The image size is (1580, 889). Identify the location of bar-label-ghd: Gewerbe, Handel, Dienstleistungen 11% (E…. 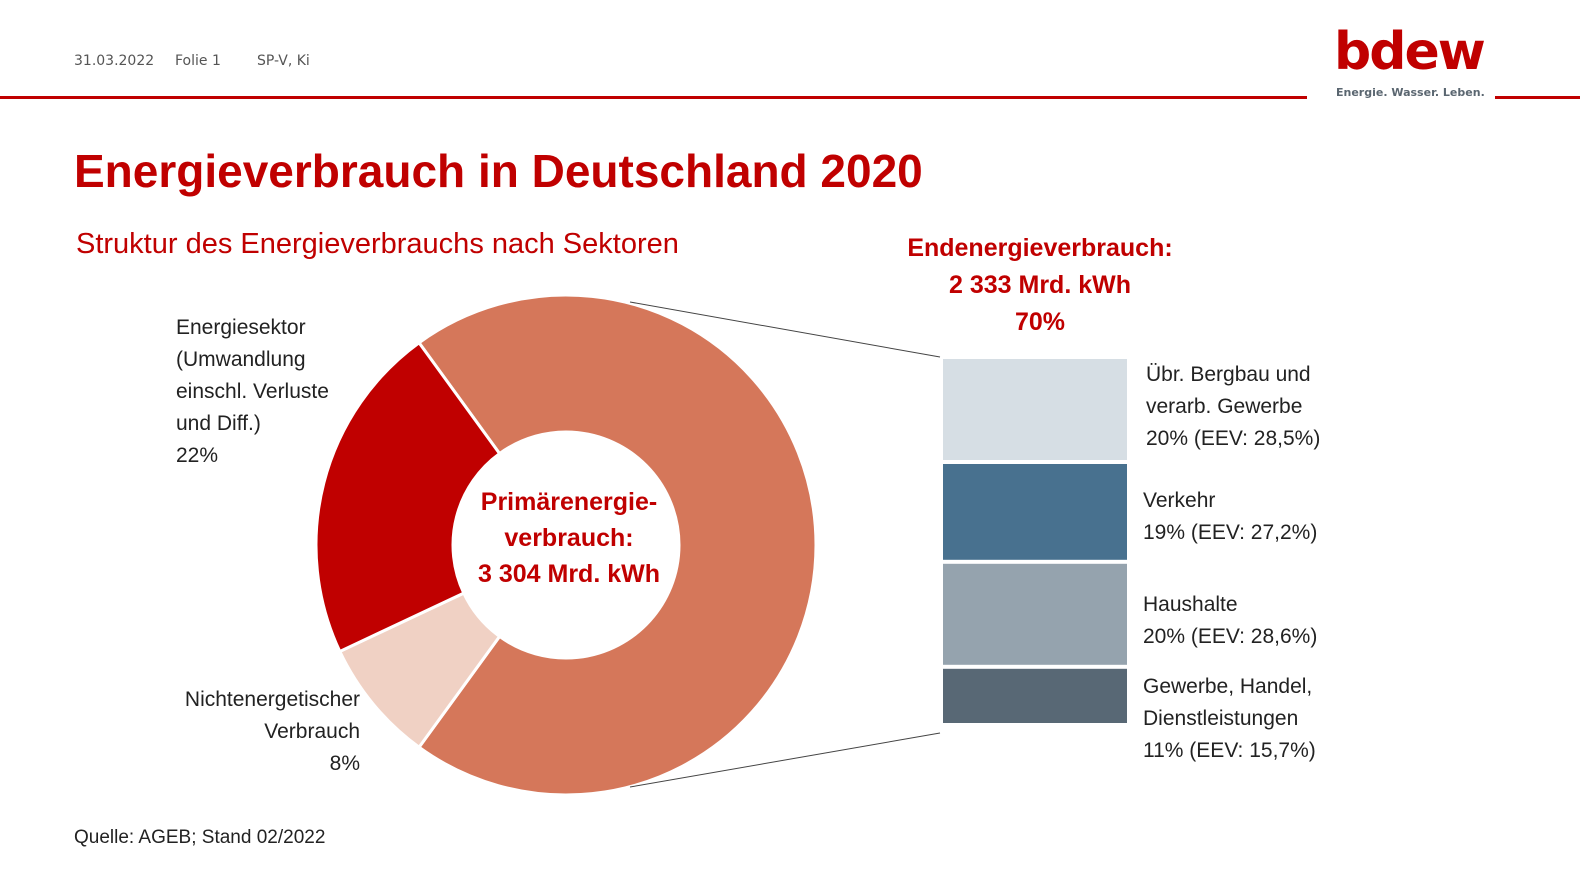
(1229, 718).